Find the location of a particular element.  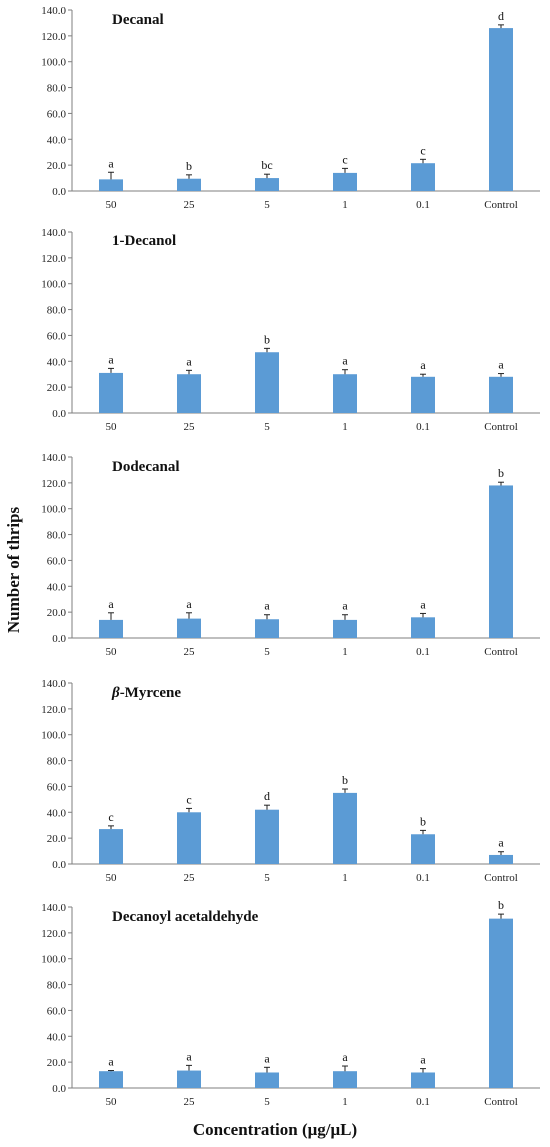

chart-title: 1-Decanol is located at coordinates (144, 241).